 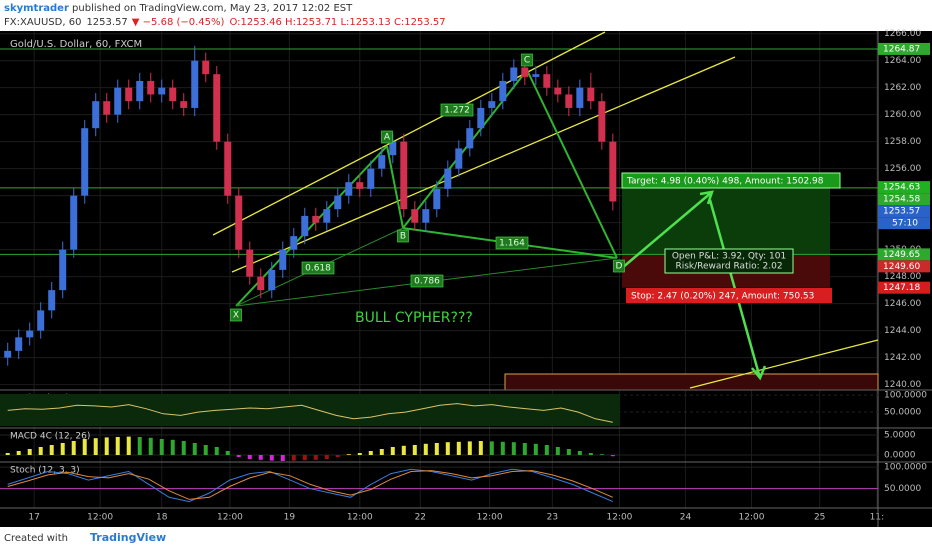 I want to click on x-tick-label: 22, so click(x=420, y=518).